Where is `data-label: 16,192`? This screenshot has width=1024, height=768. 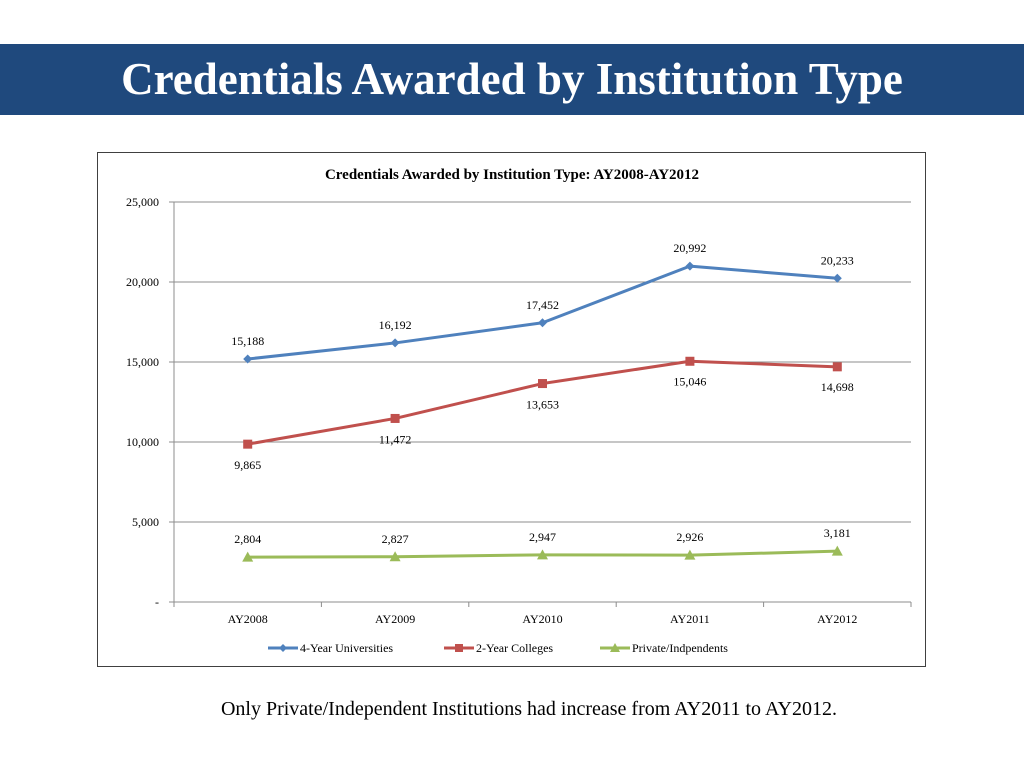 data-label: 16,192 is located at coordinates (395, 325).